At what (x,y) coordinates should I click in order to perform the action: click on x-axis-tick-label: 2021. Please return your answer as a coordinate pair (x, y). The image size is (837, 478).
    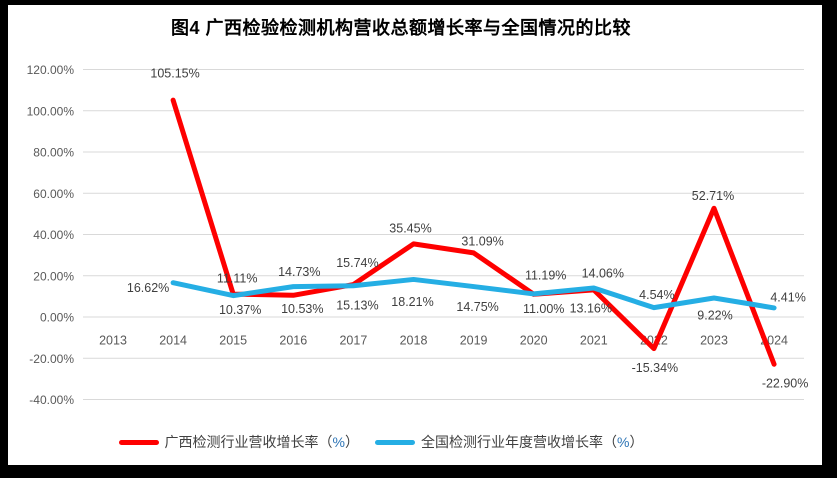
    Looking at the image, I should click on (594, 341).